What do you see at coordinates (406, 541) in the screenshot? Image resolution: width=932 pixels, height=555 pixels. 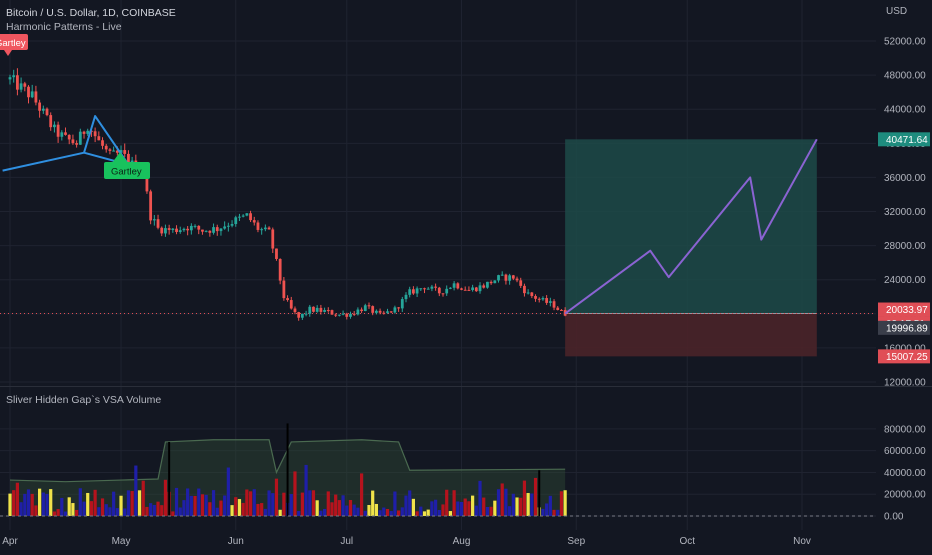 I see `time-axis: Apr May Jun Jul Aug Sep Oct Nov` at bounding box center [406, 541].